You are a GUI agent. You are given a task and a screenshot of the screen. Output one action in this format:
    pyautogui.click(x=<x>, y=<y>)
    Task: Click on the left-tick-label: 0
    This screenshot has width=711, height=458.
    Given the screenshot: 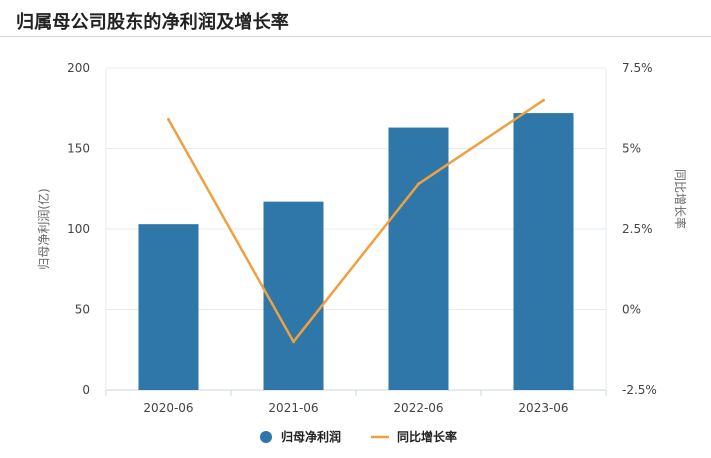 What is the action you would take?
    pyautogui.click(x=86, y=390)
    